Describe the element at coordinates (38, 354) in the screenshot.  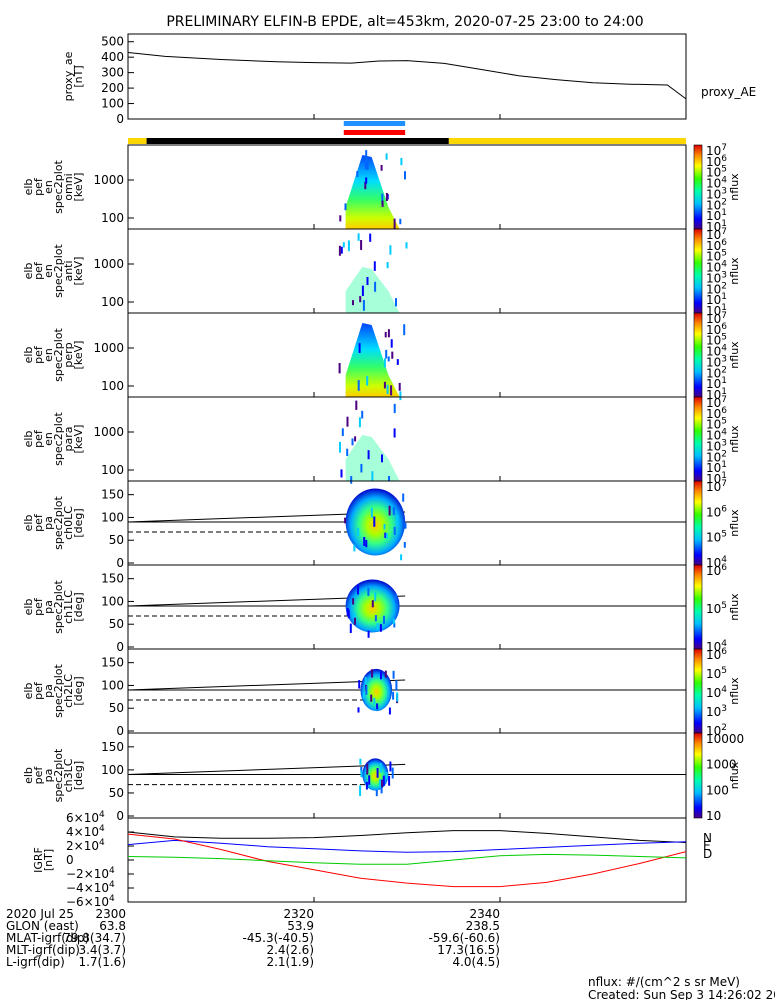
I see `y-axis-label: pef` at that location.